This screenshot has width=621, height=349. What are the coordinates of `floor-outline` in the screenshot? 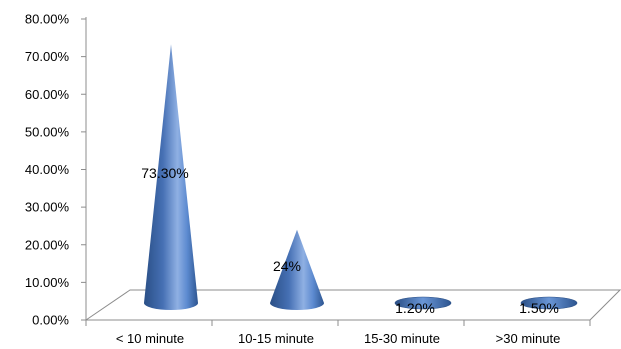 It's located at (353, 305).